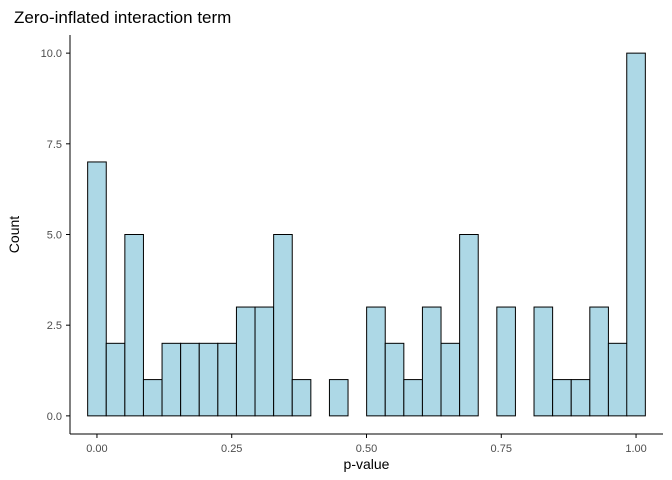 The height and width of the screenshot is (480, 672). I want to click on chart-title: Zero-inflated interaction term, so click(122, 17).